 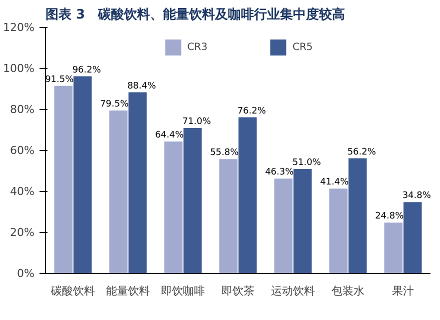 I want to click on x-tick-label: 包装水, so click(x=348, y=291).